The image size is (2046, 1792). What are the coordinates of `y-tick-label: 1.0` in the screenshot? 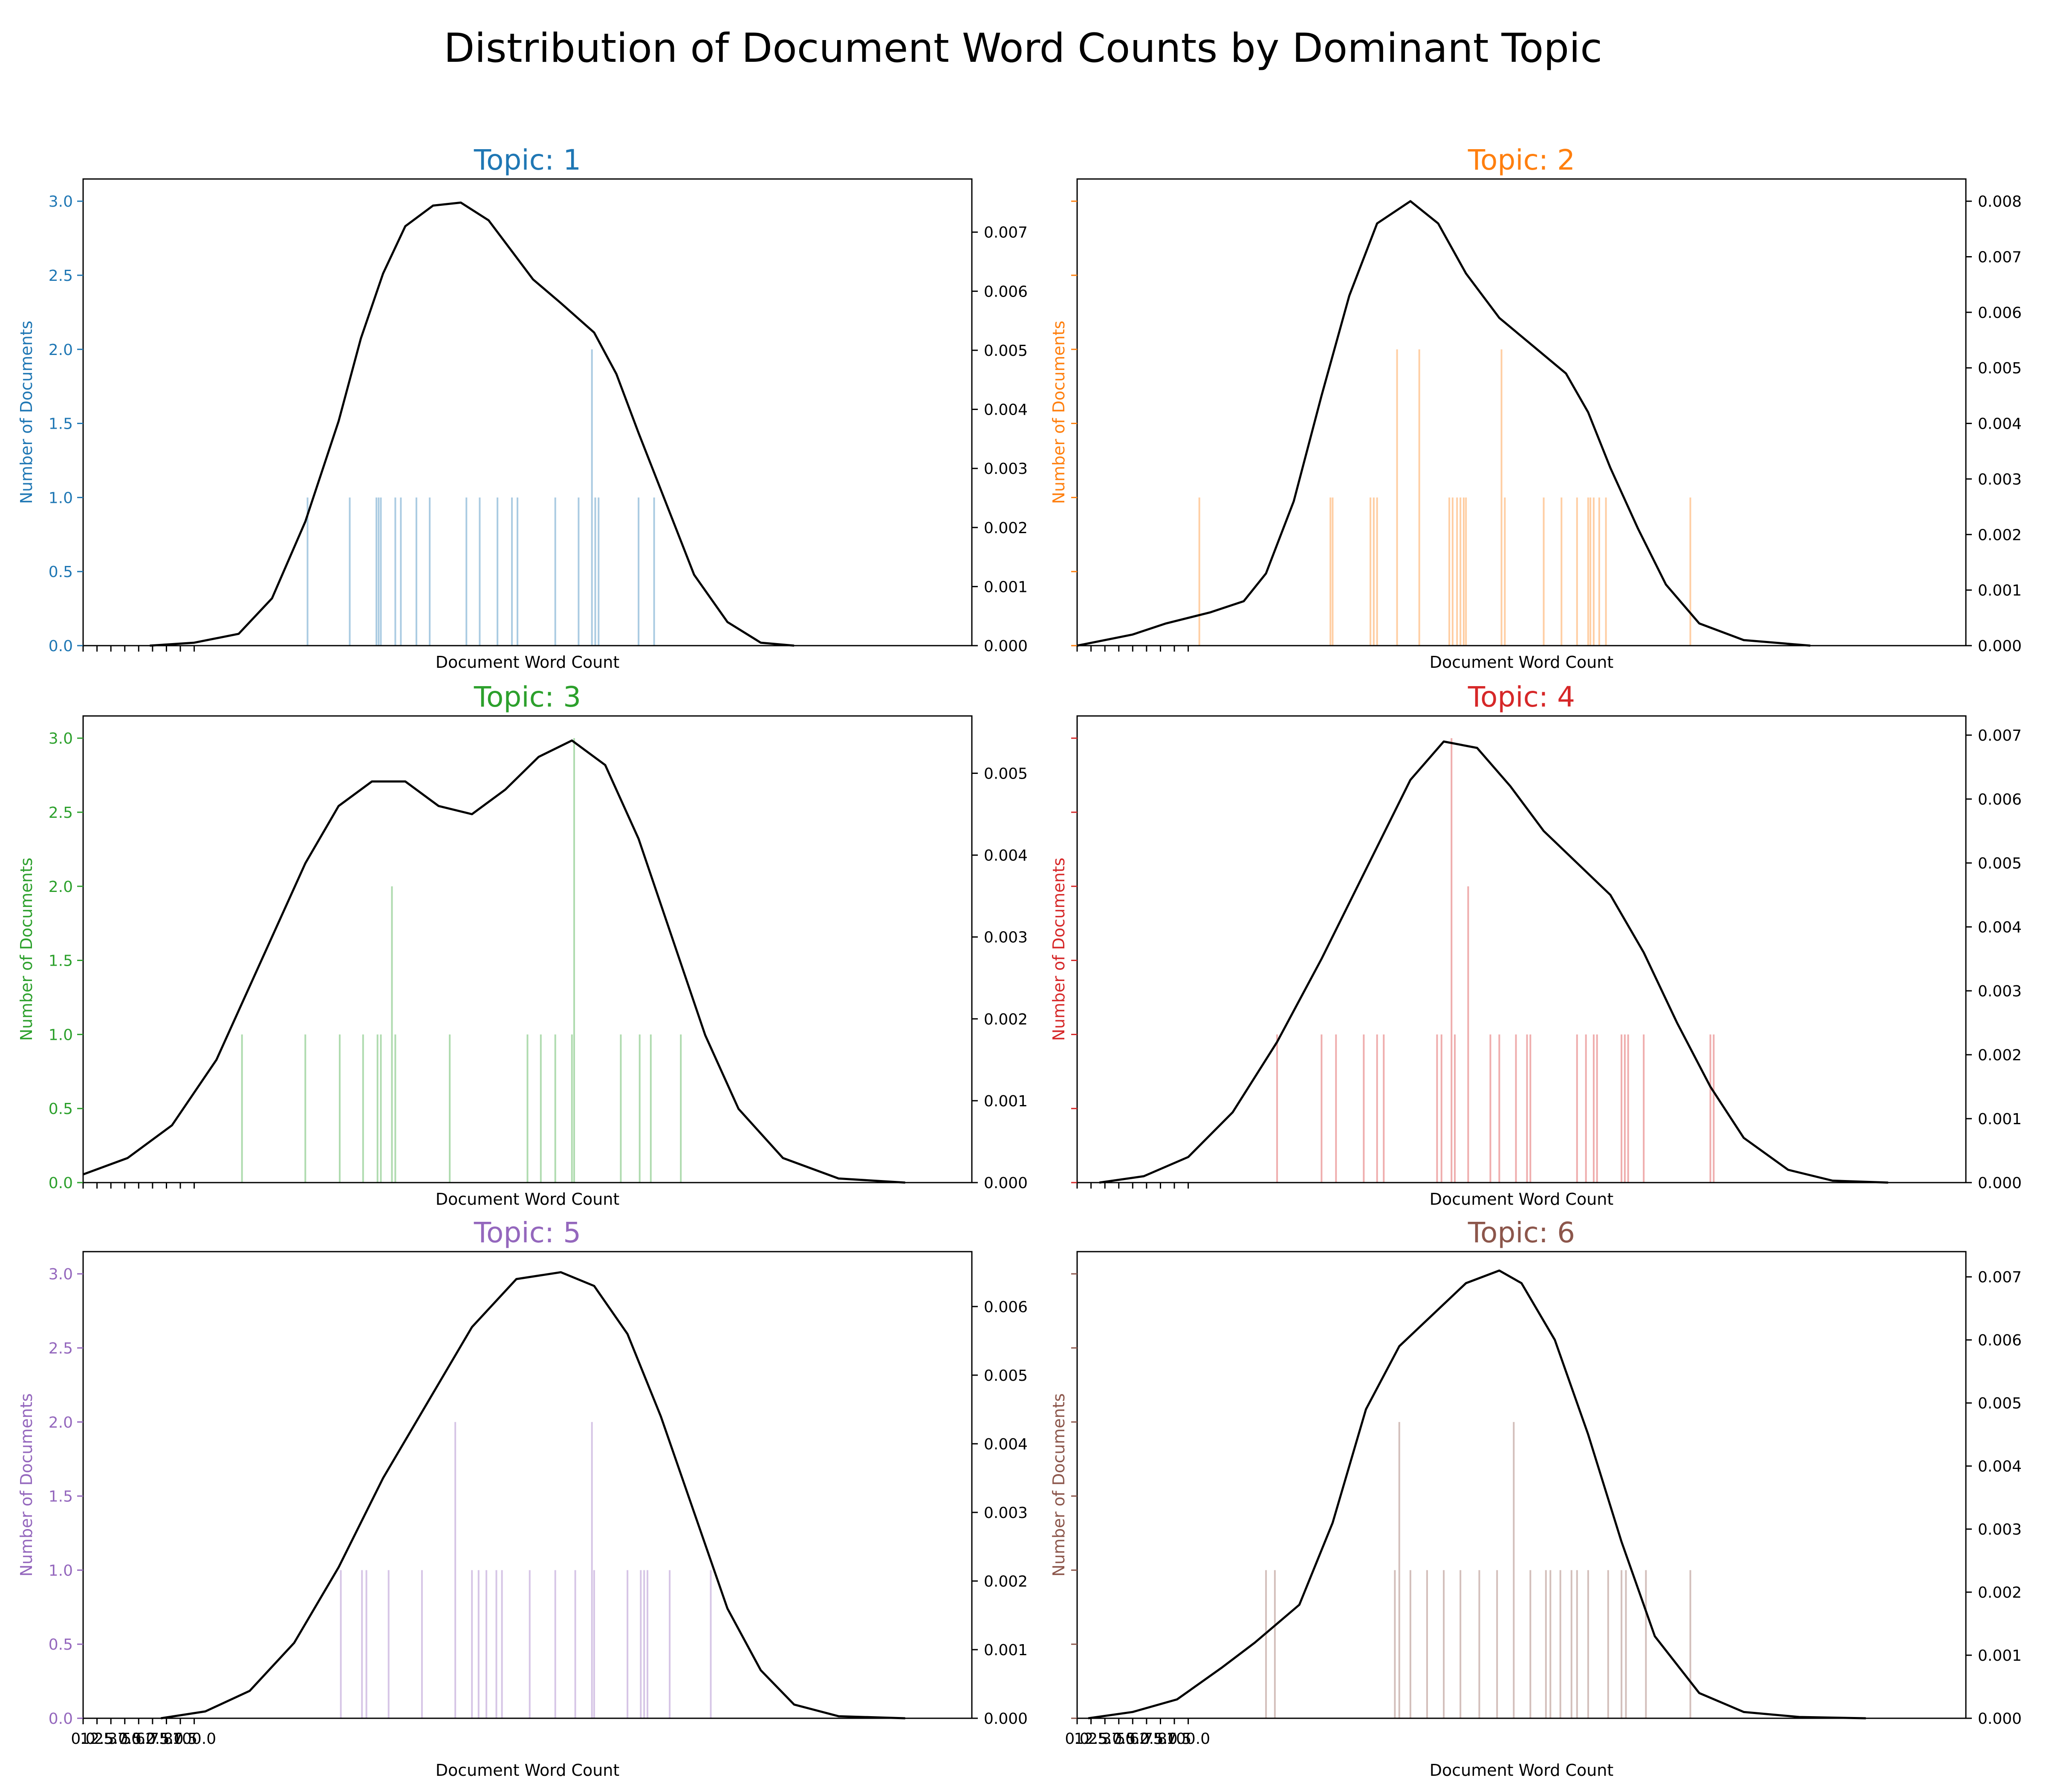 It's located at (61, 1035).